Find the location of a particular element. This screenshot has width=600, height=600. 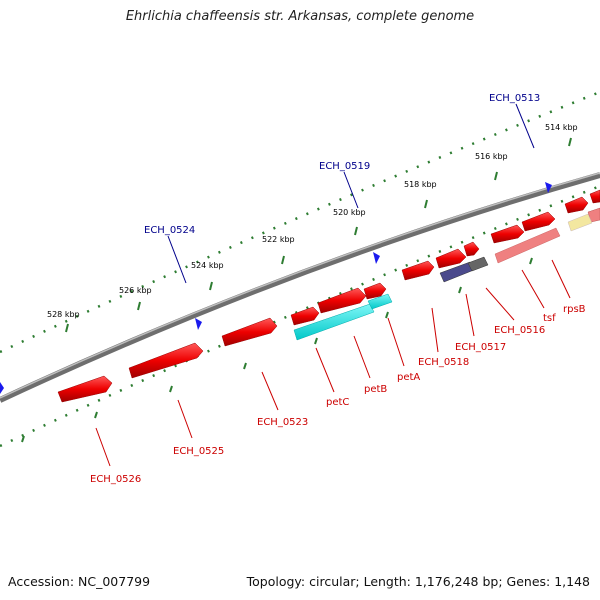

marker-label: ECH_0524 is located at coordinates (169, 230).